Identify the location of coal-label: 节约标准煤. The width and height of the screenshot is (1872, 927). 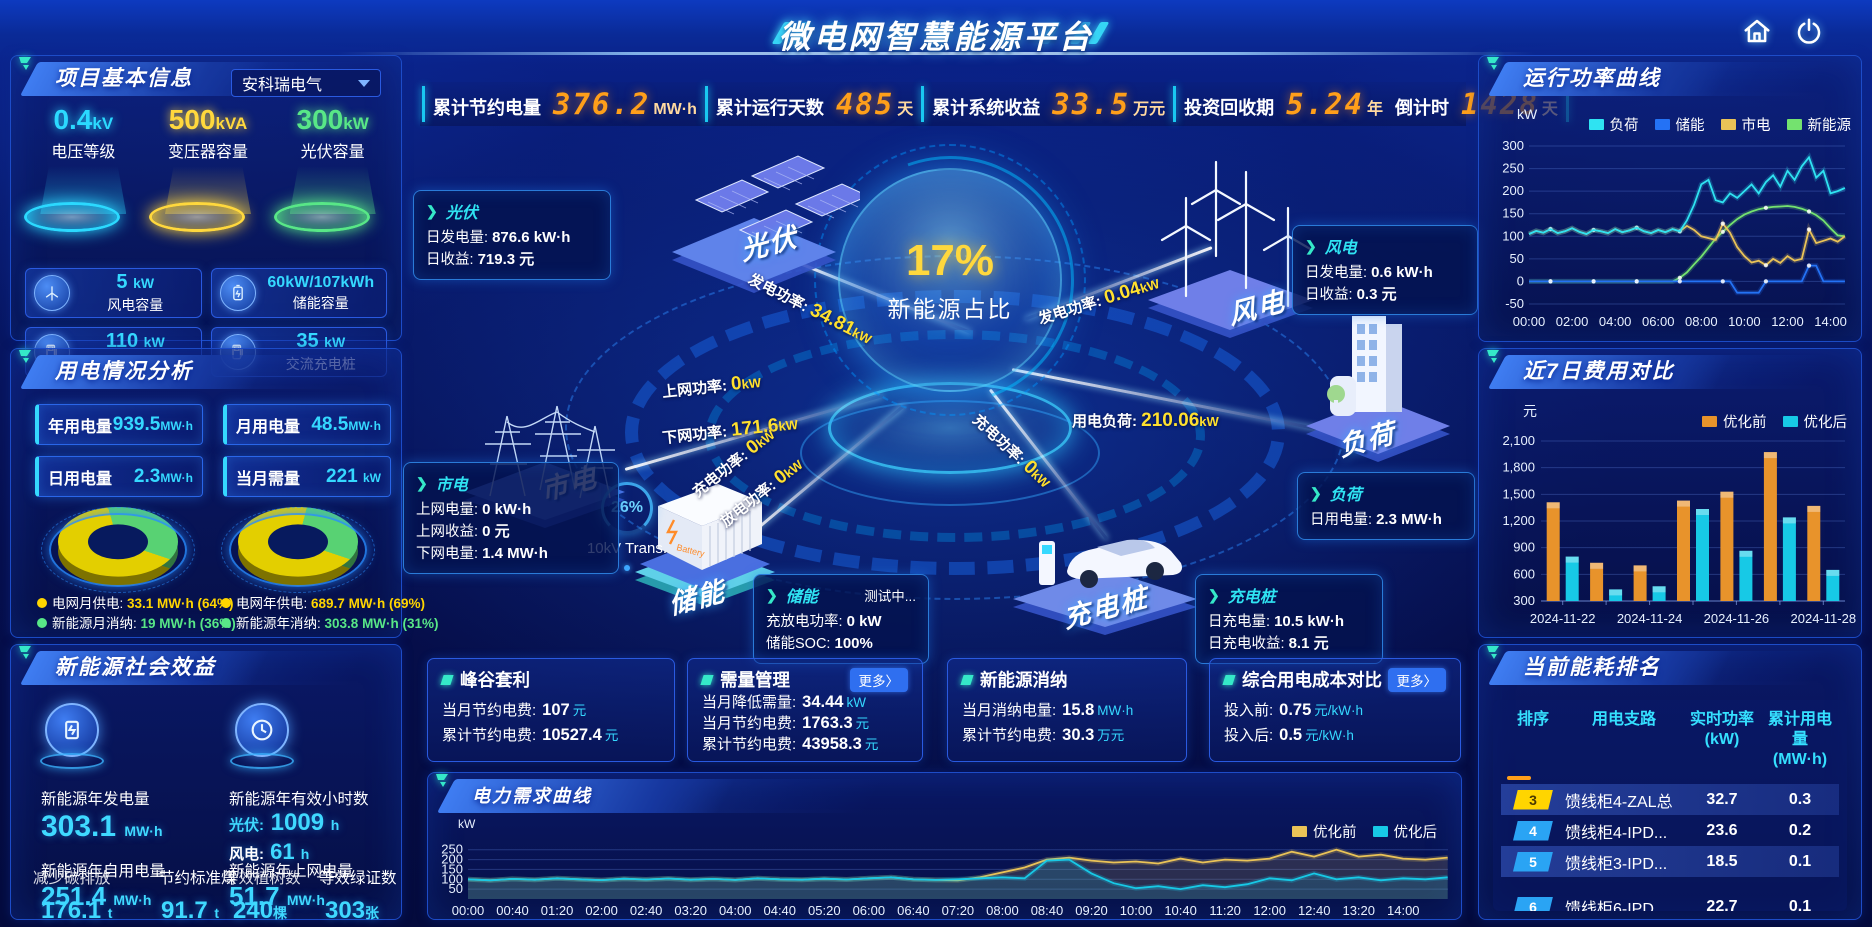
(198, 878).